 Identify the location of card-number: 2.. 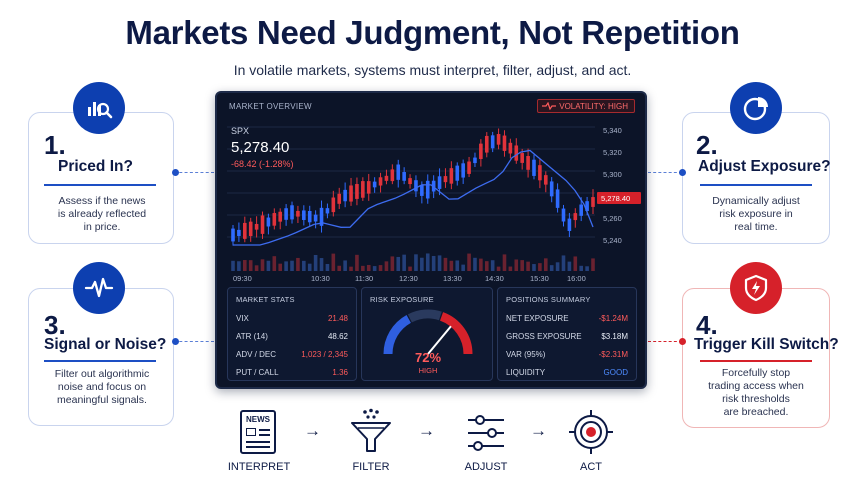
(707, 145).